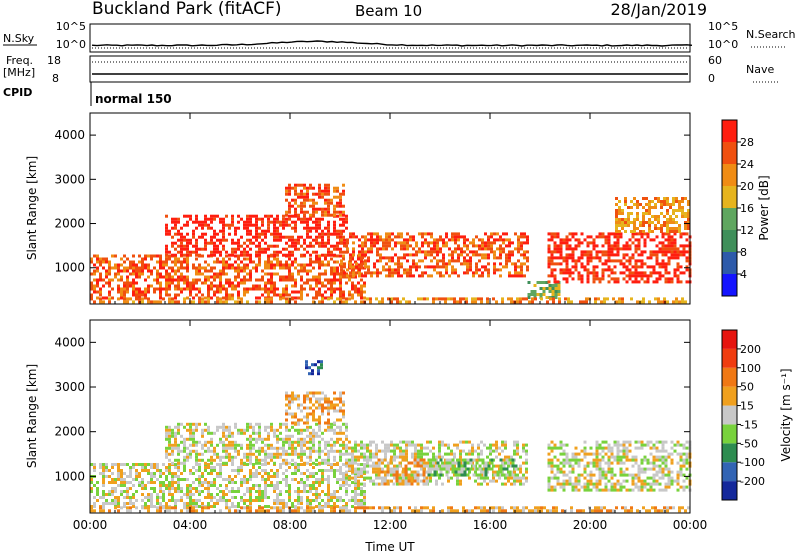 The height and width of the screenshot is (558, 800). Describe the element at coordinates (55, 78) in the screenshot. I see `freq-tick-bottom: 8` at that location.